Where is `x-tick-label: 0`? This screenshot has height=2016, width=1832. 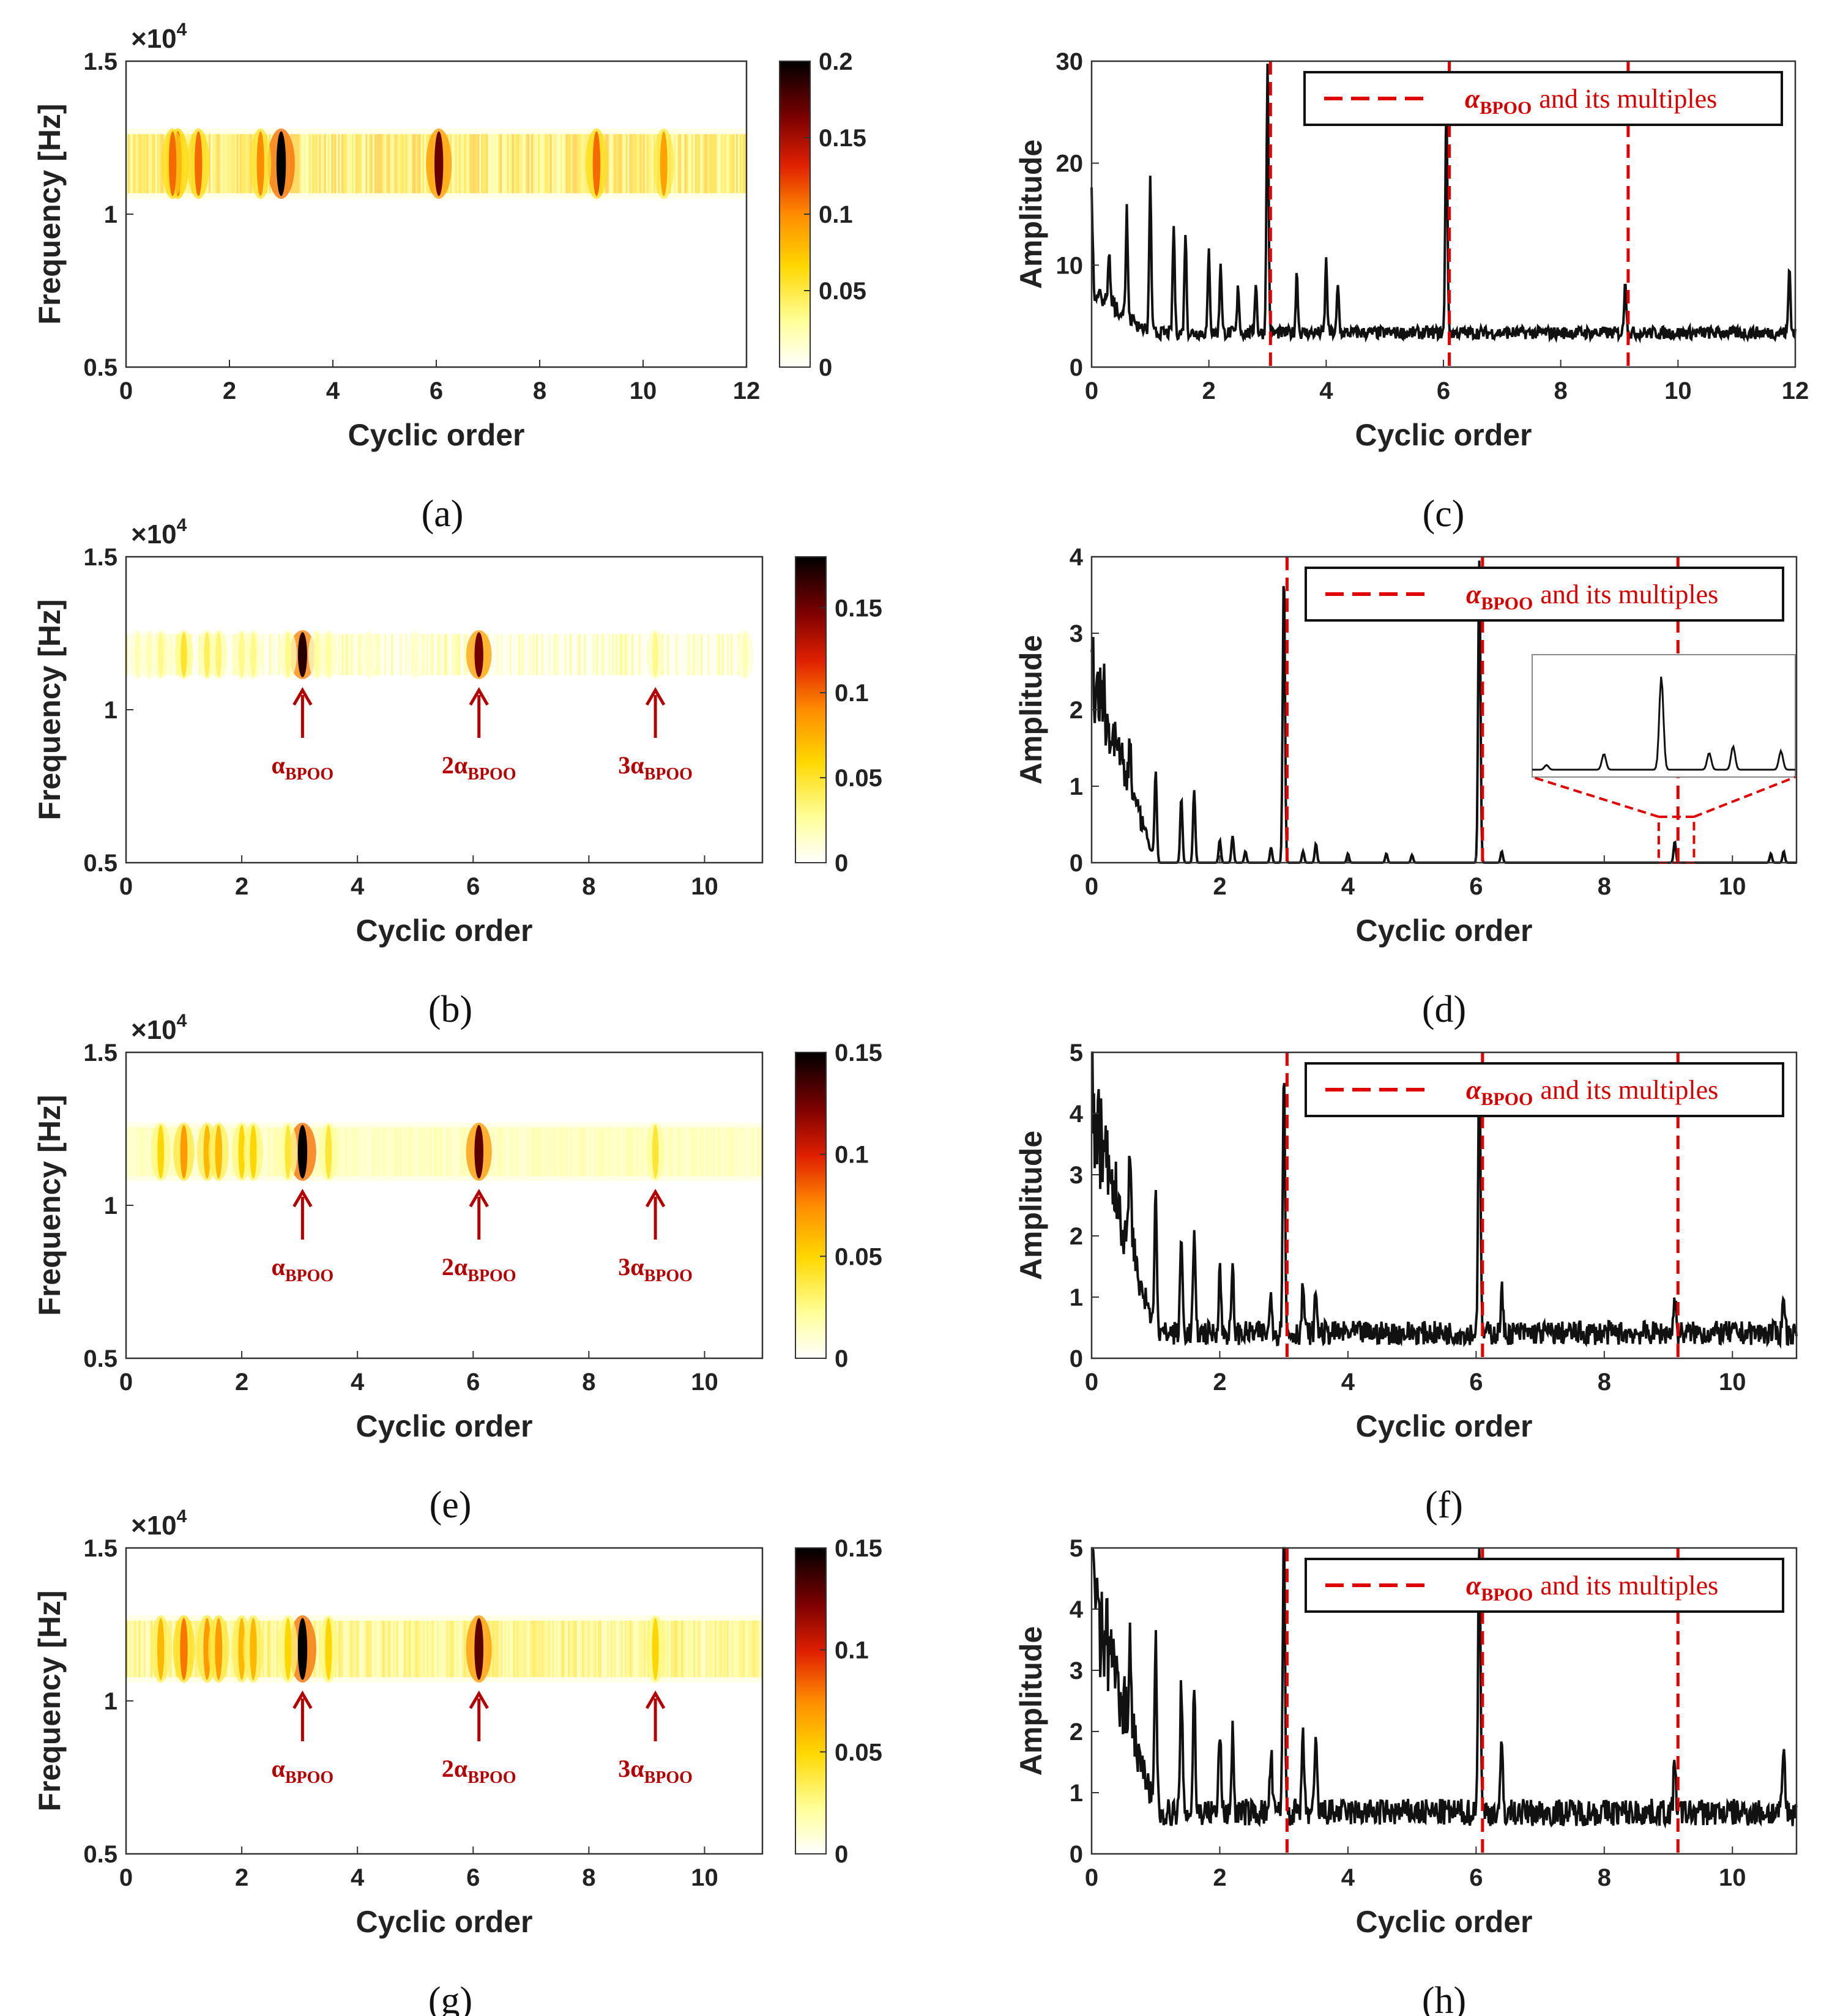 x-tick-label: 0 is located at coordinates (126, 1383).